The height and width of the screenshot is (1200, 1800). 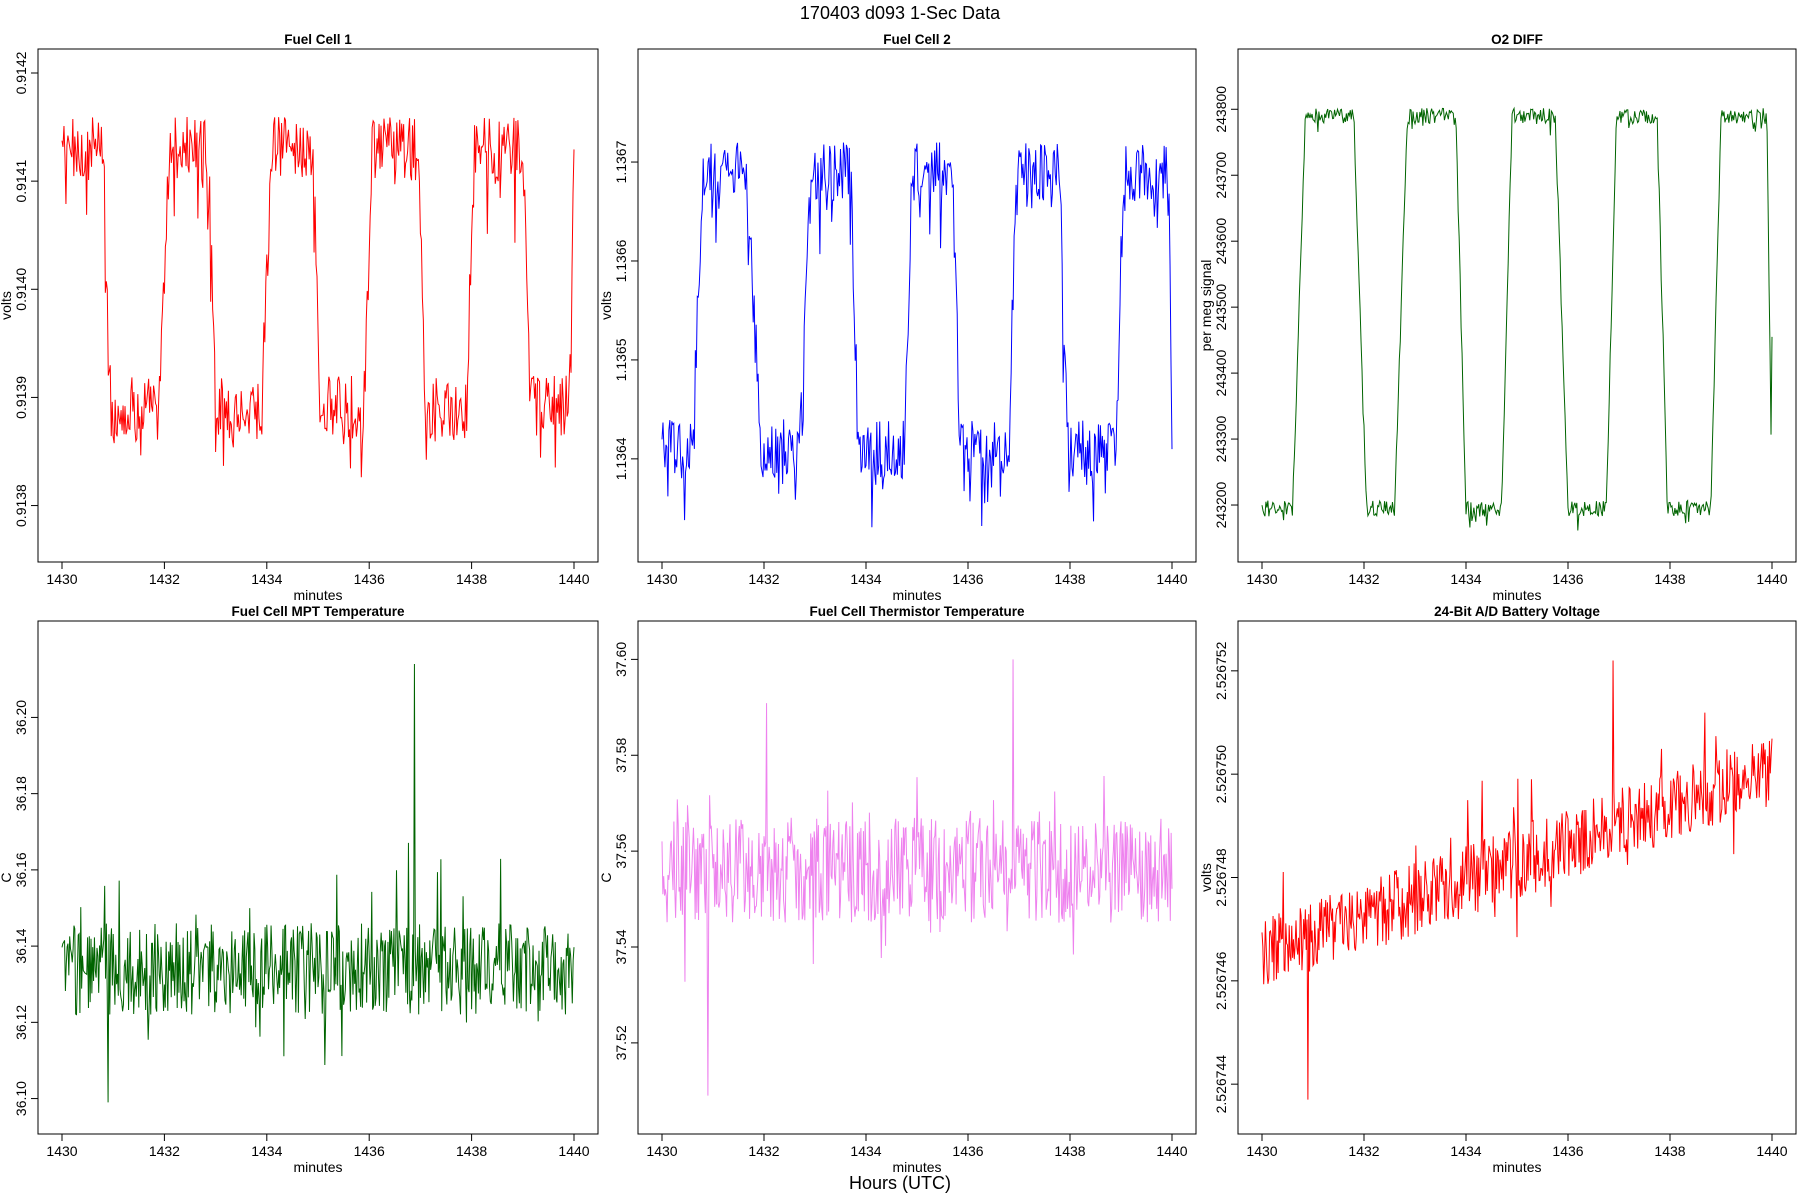 I want to click on y-tick-label: 37.60, so click(x=621, y=659).